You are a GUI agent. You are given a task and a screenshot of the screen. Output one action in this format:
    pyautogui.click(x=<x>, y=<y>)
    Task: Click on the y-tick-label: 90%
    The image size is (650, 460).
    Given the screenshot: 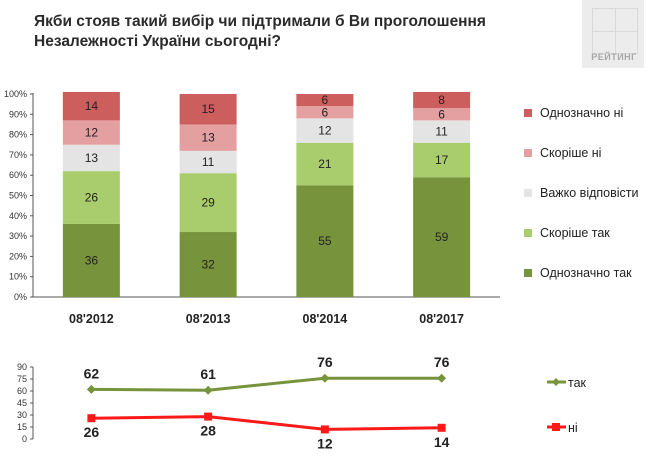 What is the action you would take?
    pyautogui.click(x=18, y=114)
    